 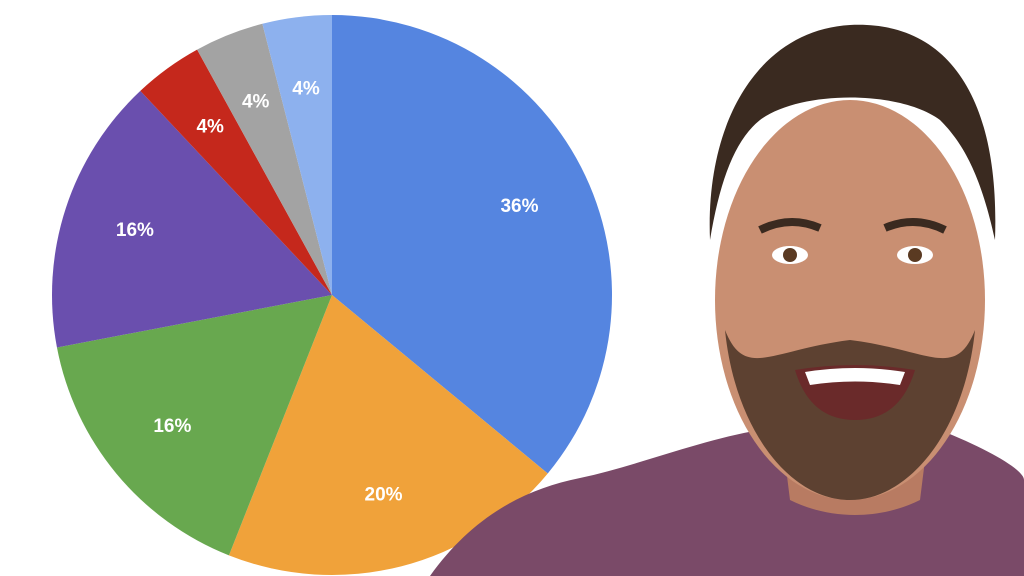 What do you see at coordinates (519, 206) in the screenshot?
I see `data-label: 36%` at bounding box center [519, 206].